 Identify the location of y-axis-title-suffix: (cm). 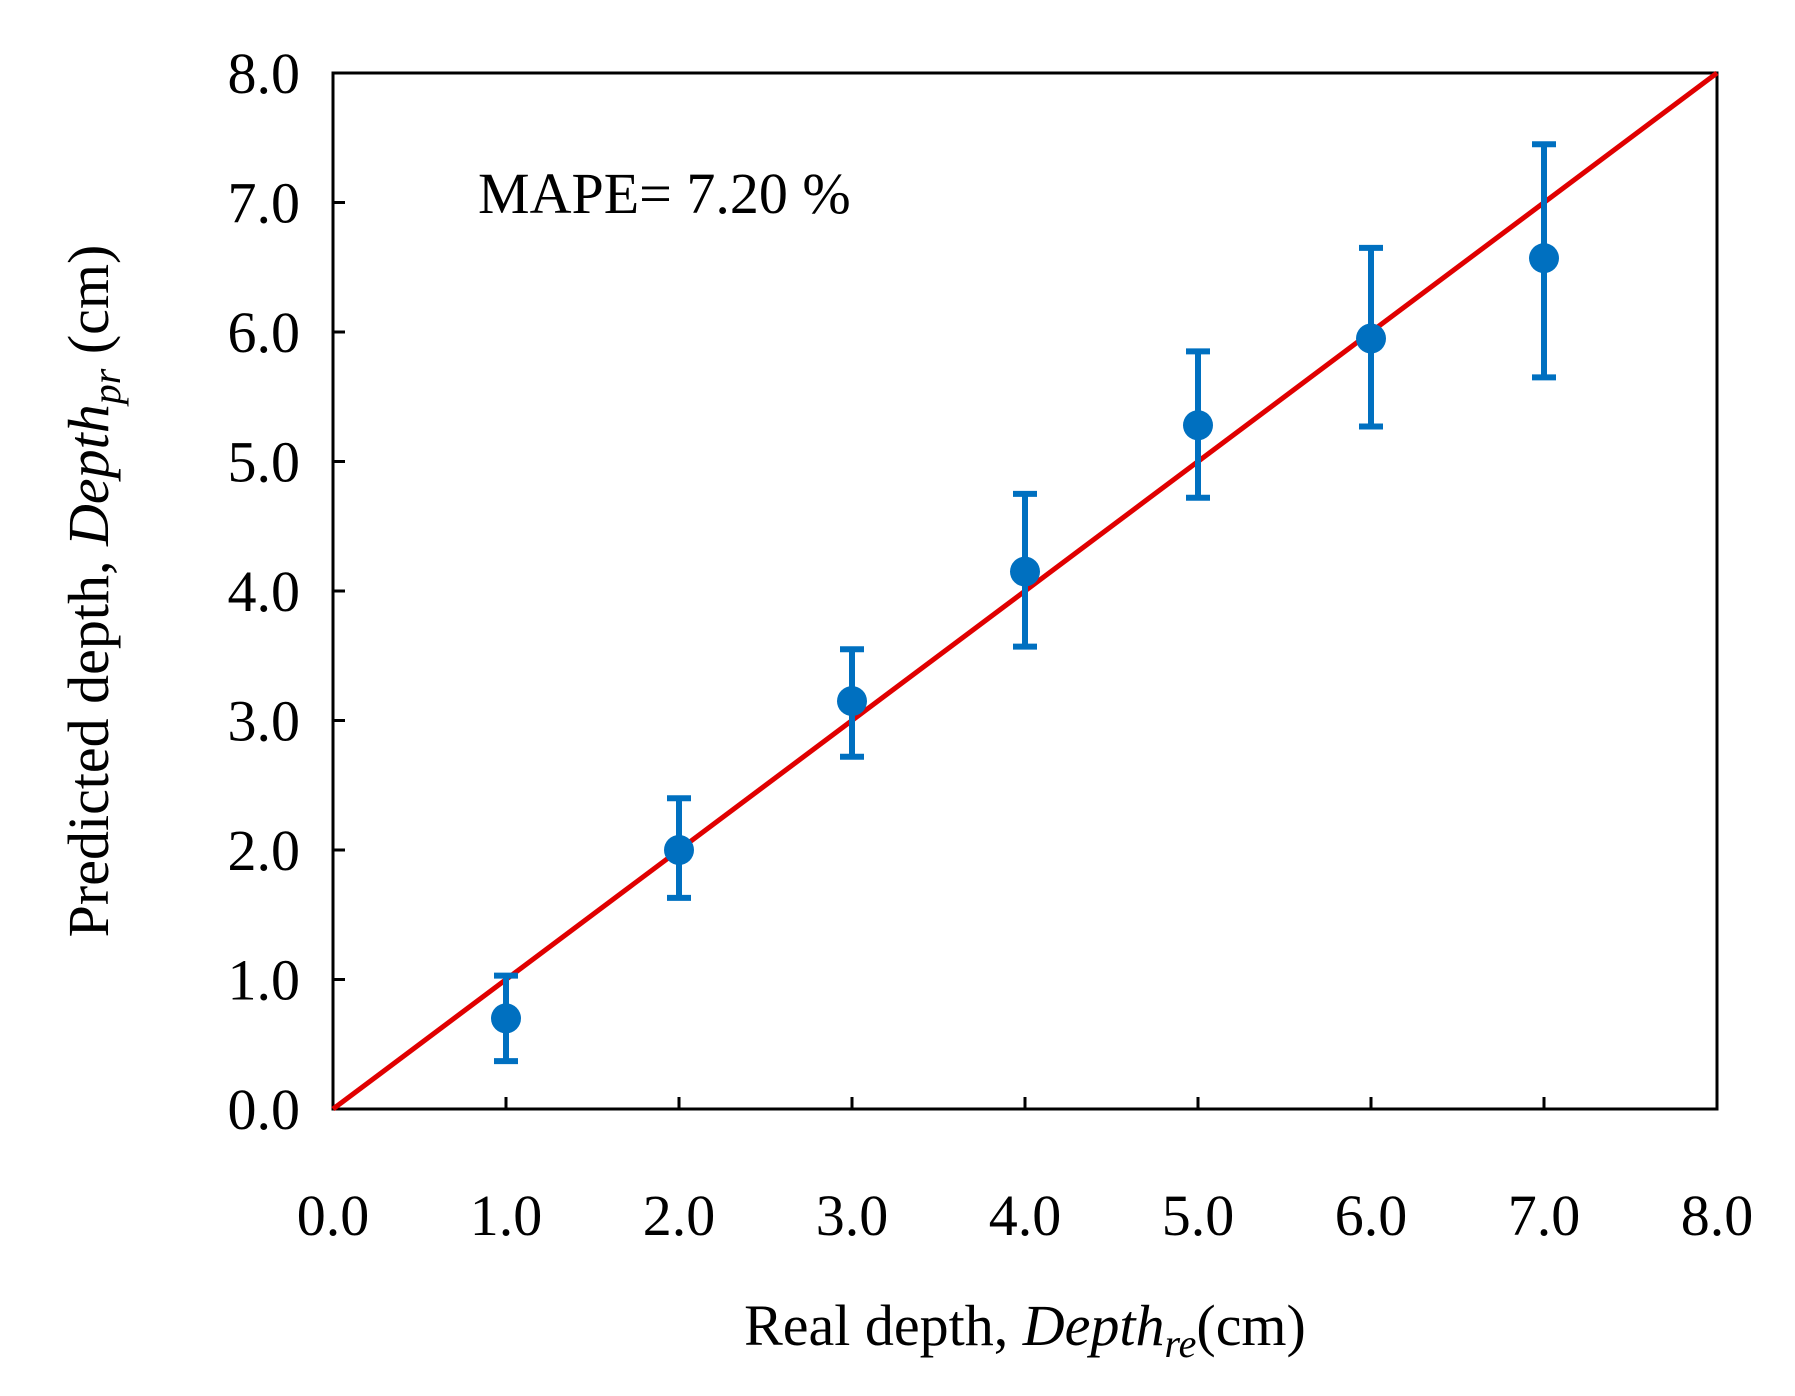
(88, 307).